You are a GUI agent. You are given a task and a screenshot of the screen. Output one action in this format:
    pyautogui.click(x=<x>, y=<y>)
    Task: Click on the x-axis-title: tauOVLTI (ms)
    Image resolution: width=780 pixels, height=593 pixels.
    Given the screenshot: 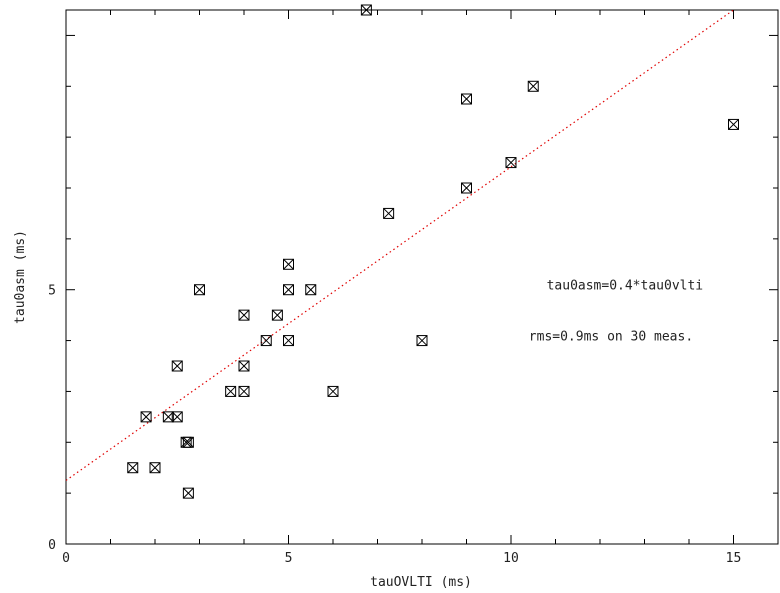 What is the action you would take?
    pyautogui.click(x=421, y=582)
    